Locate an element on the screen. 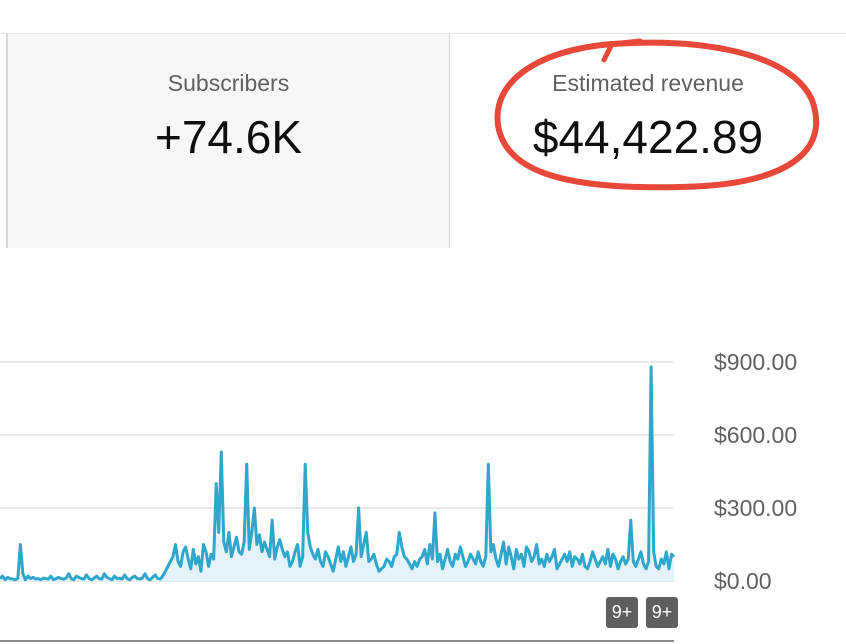 This screenshot has width=846, height=644. subscribers-label: Subscribers is located at coordinates (228, 83).